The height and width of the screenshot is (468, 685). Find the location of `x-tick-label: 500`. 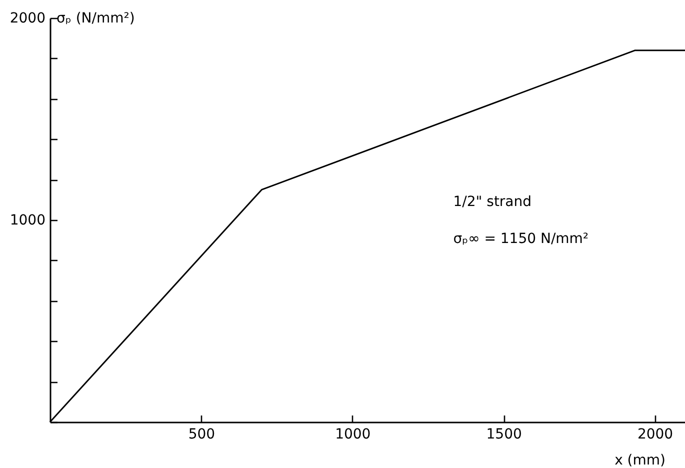

x-tick-label: 500 is located at coordinates (202, 434).